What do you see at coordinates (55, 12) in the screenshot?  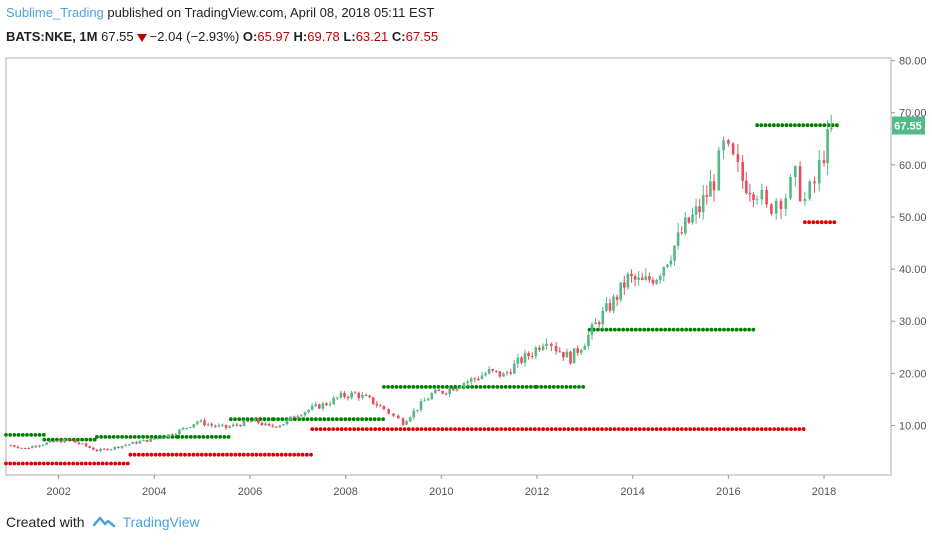 I see `username-link: Sublime_Trading` at bounding box center [55, 12].